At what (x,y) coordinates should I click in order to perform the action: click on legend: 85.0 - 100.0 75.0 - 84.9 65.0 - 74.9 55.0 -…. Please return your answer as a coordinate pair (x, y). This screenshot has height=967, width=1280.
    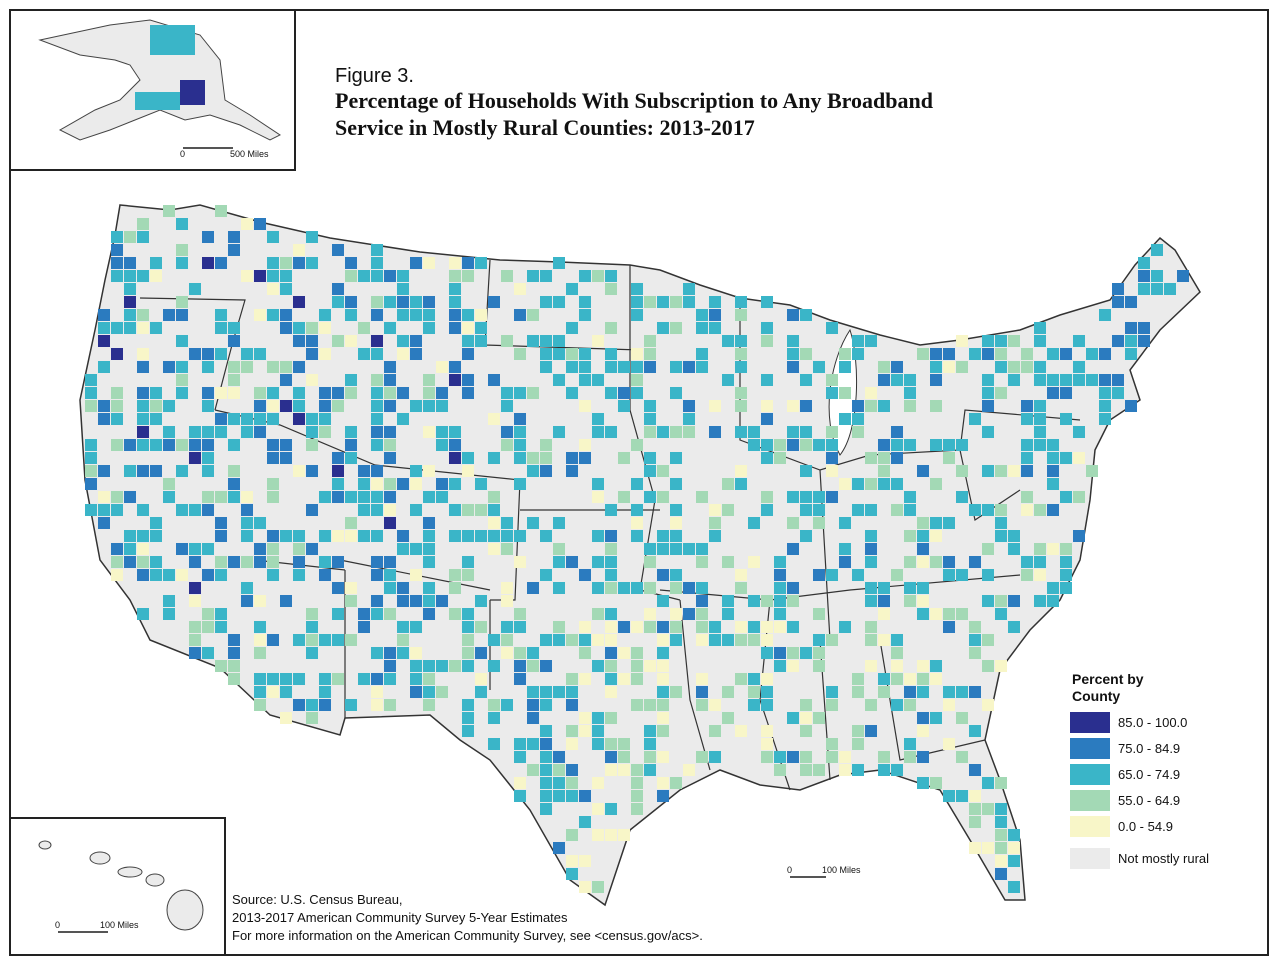
    Looking at the image, I should click on (1139, 790).